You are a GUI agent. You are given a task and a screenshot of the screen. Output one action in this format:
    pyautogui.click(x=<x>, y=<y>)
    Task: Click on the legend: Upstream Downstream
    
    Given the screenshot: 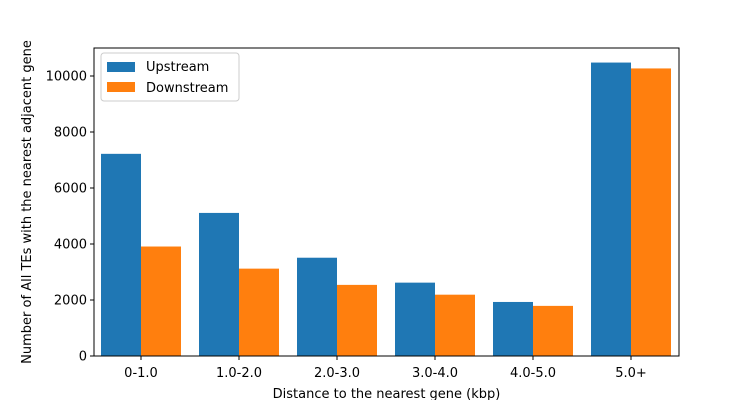 What is the action you would take?
    pyautogui.click(x=170, y=77)
    